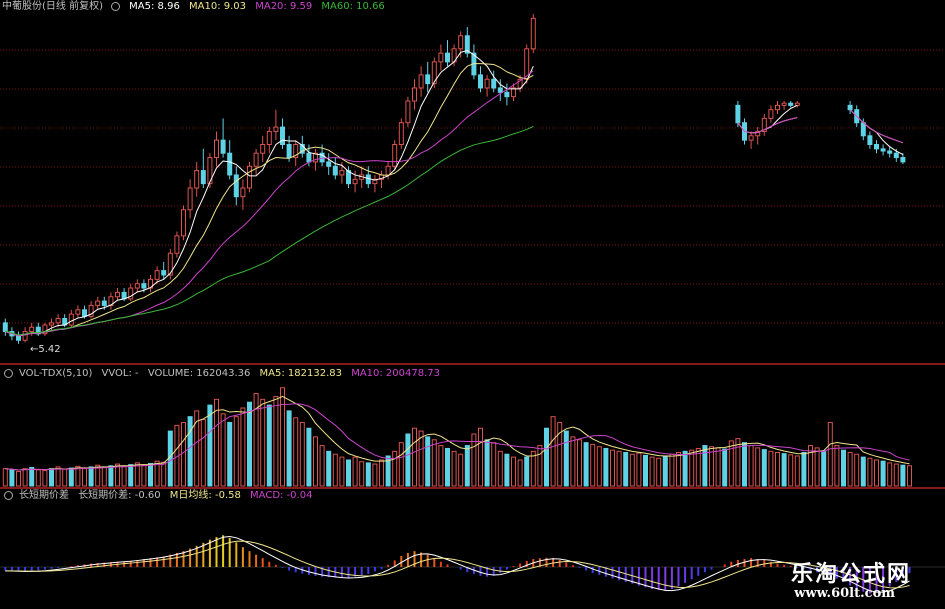 The height and width of the screenshot is (609, 945). What do you see at coordinates (353, 6) in the screenshot?
I see `ma60-label: MA60: 10.66` at bounding box center [353, 6].